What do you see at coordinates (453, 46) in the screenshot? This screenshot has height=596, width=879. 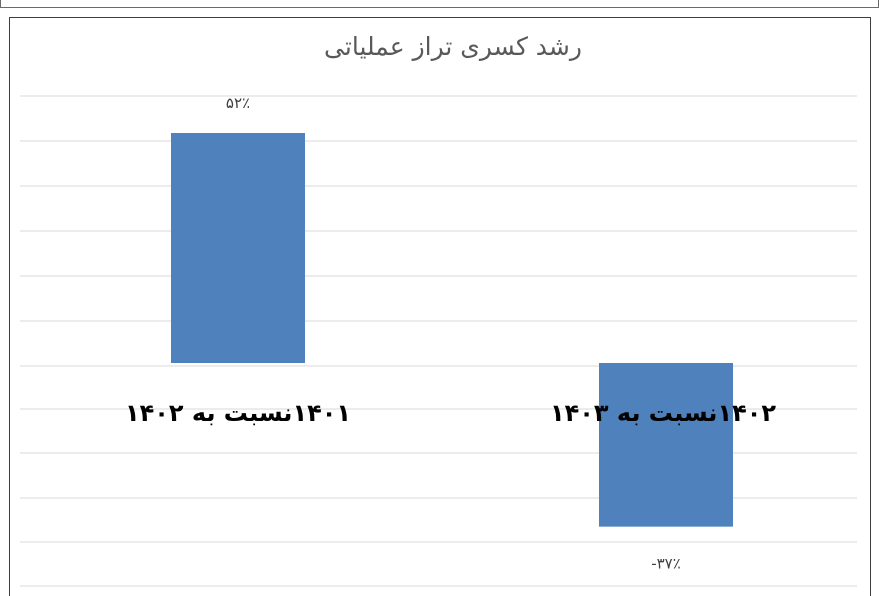 I see `chart-title: رشد کسری تراز عملیاتی` at bounding box center [453, 46].